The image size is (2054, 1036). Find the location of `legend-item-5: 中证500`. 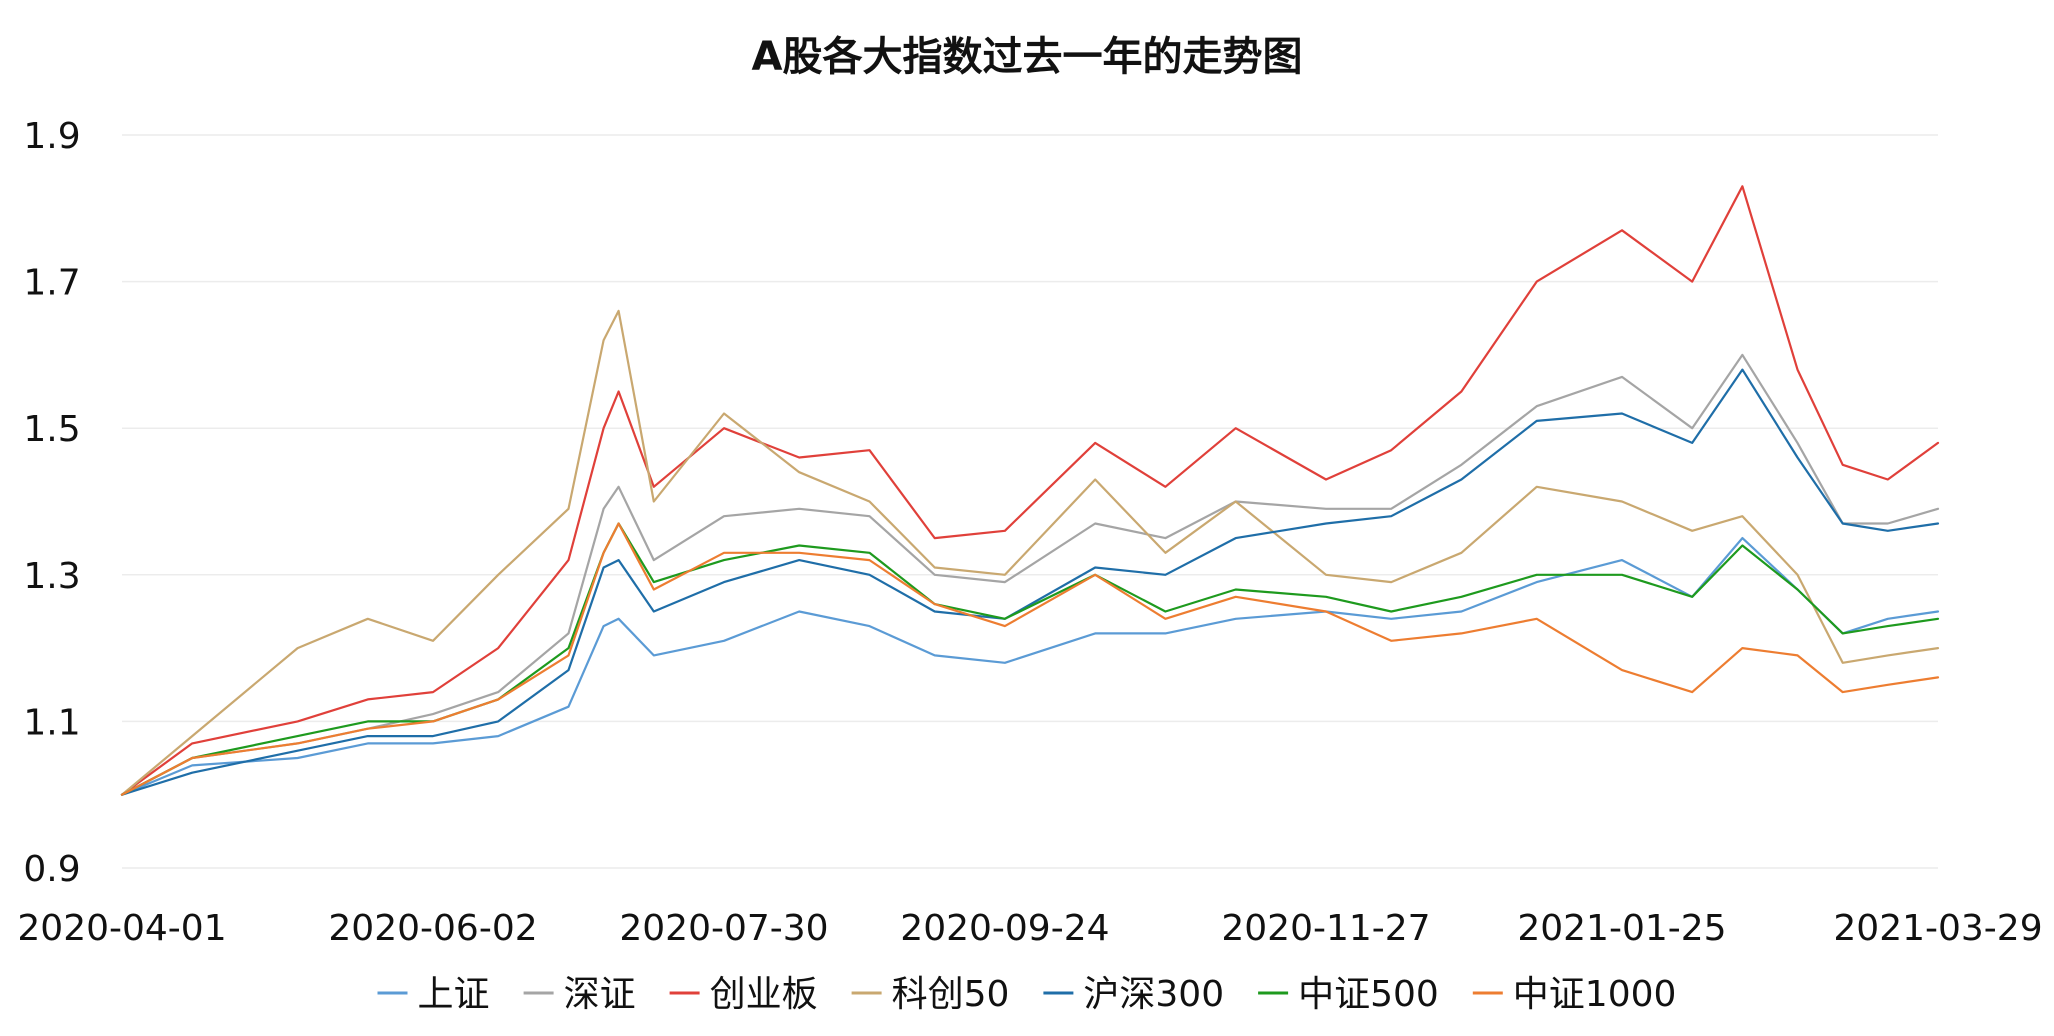

legend-item-5: 中证500 is located at coordinates (1348, 994).